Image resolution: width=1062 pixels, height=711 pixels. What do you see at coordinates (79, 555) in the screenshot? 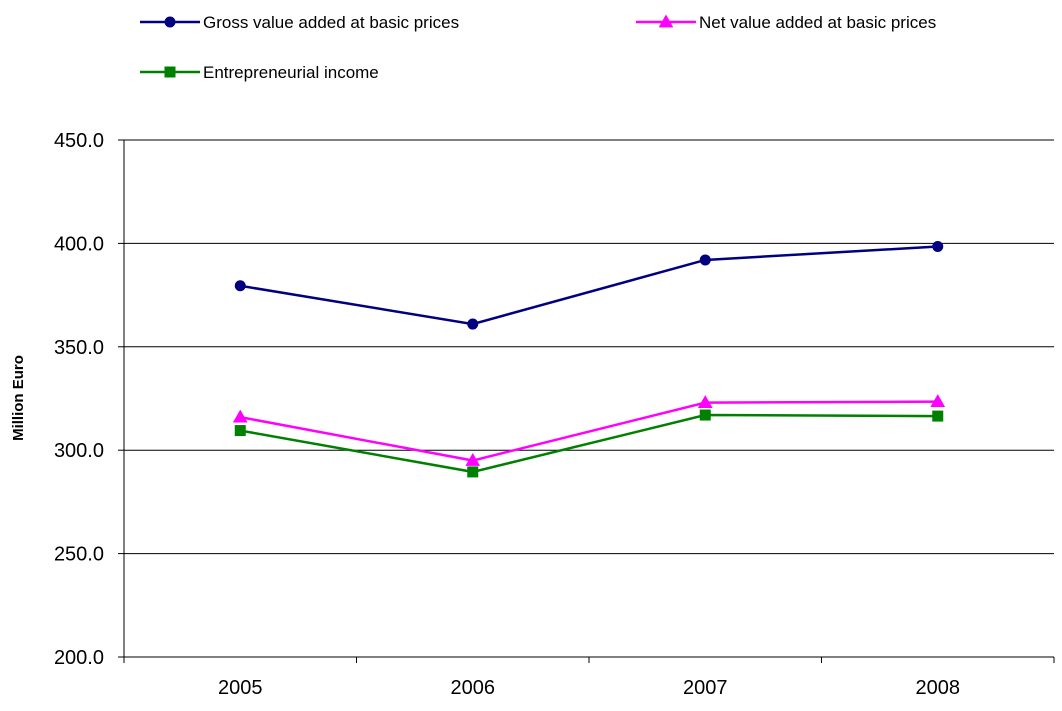
I see `y-tick-label: 250.0` at bounding box center [79, 555].